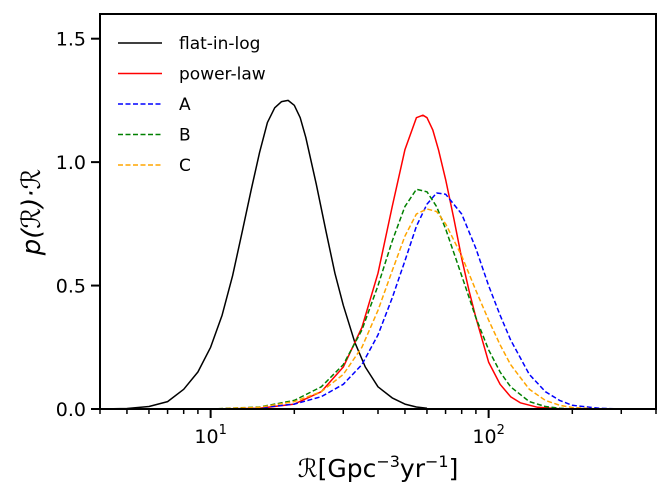 This screenshot has height=485, width=657. What do you see at coordinates (32, 213) in the screenshot?
I see `y-axis-label: p(ℛ)·ℛ` at bounding box center [32, 213].